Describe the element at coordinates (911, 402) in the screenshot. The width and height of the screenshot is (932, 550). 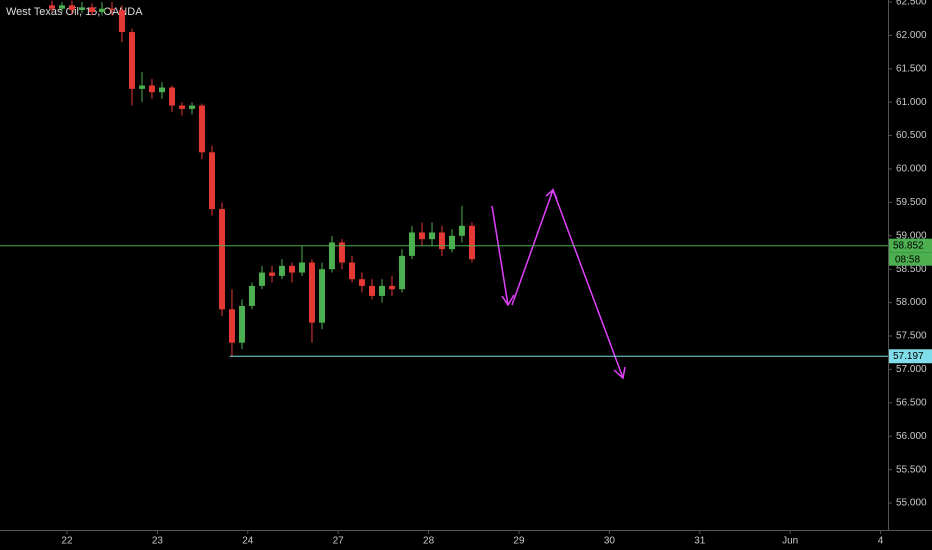
I see `y-tick-label: 56.500` at that location.